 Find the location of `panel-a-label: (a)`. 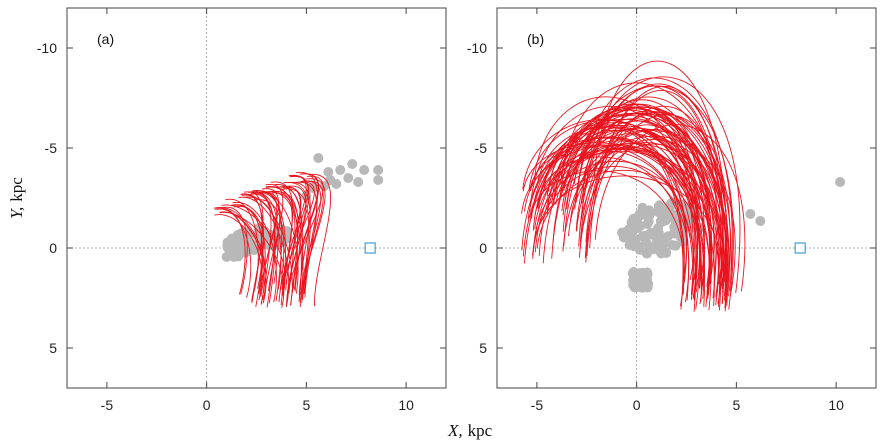

panel-a-label: (a) is located at coordinates (105, 39).